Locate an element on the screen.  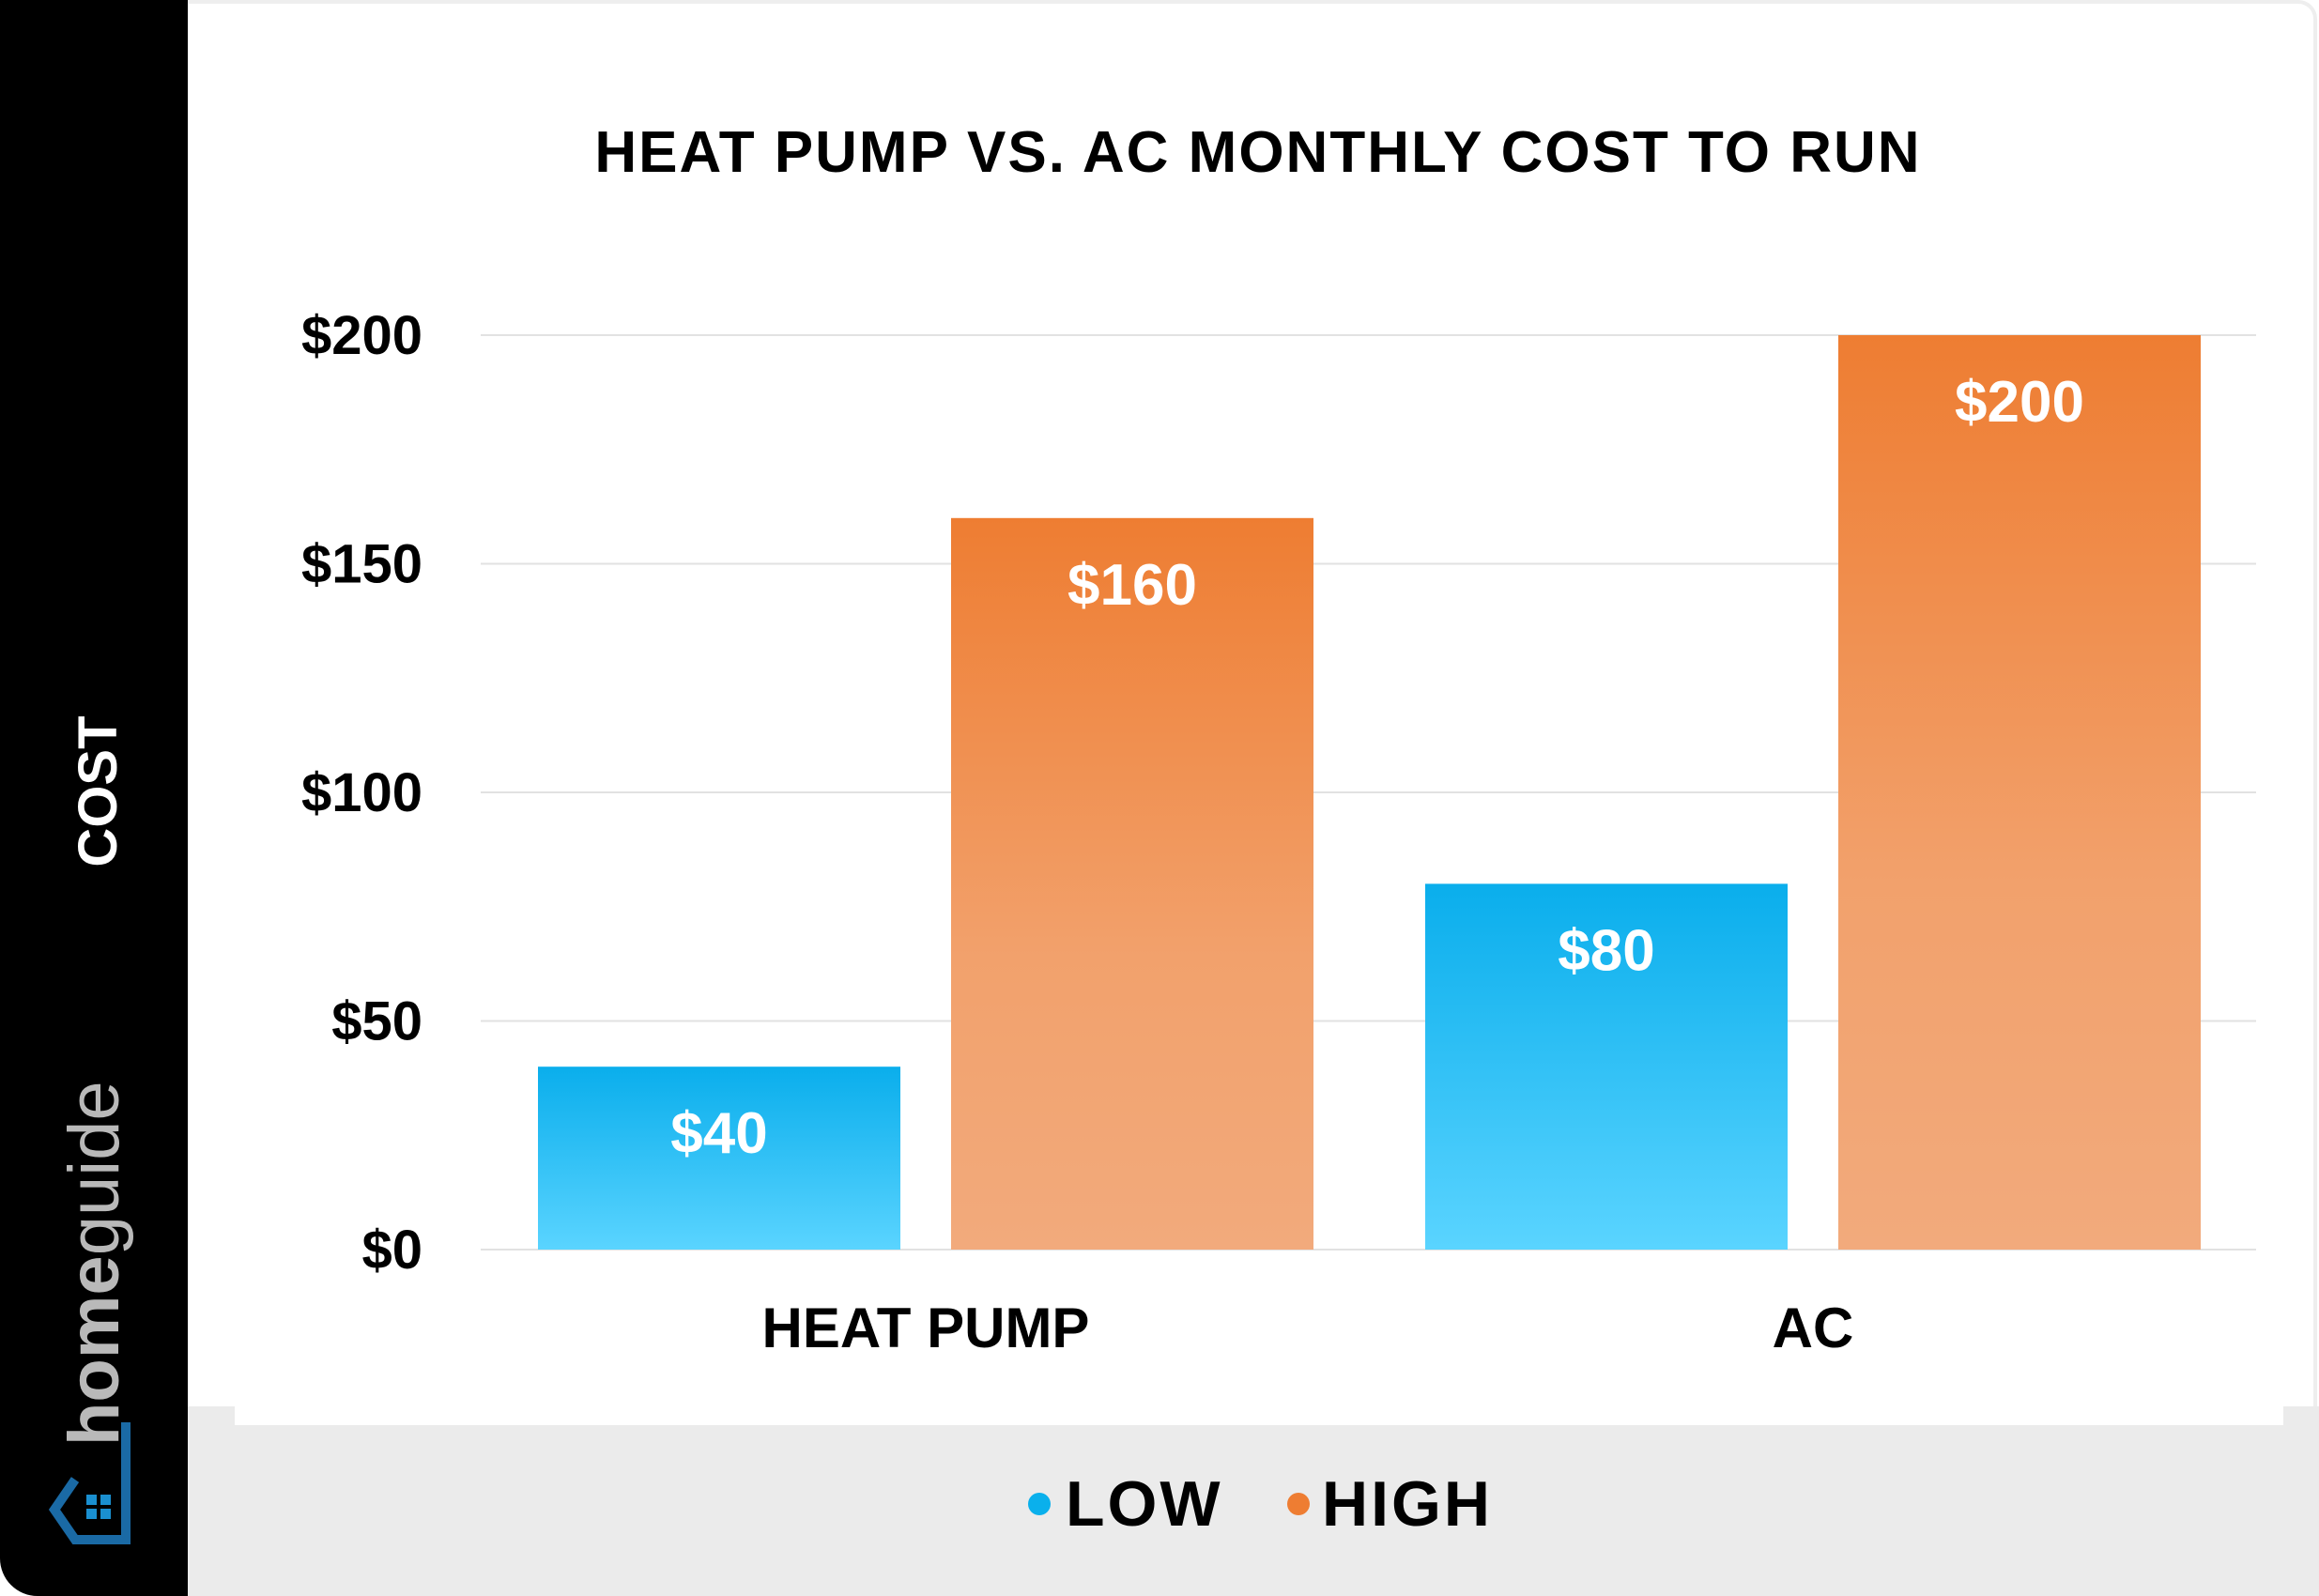
legend-bar is located at coordinates (1253, 1501).